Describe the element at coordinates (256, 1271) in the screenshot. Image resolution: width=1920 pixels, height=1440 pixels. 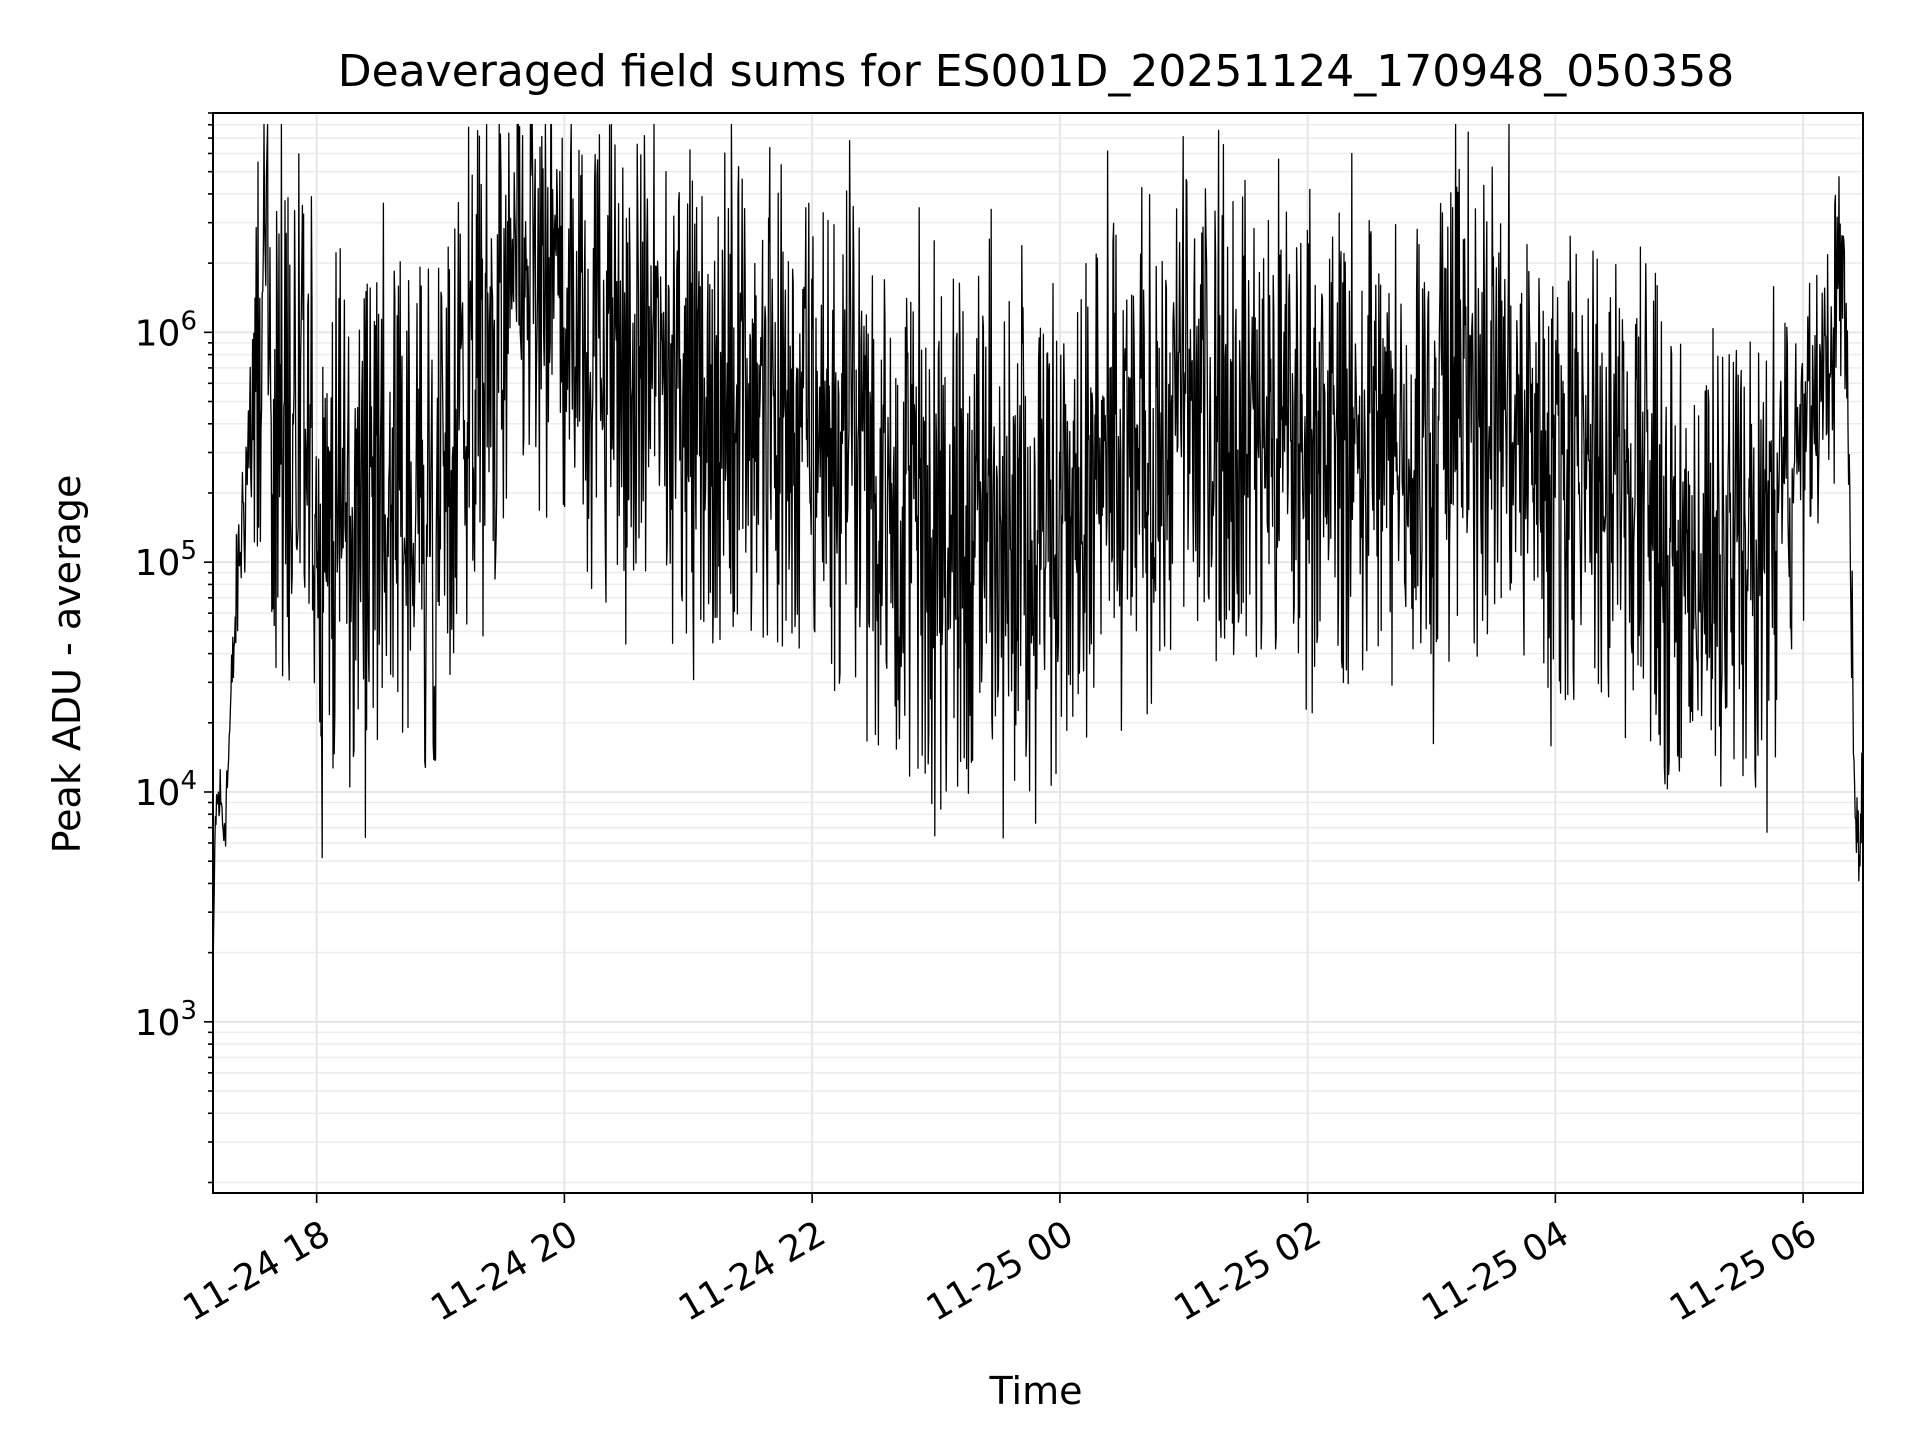
I see `x-tick-label: 11-24 18` at that location.